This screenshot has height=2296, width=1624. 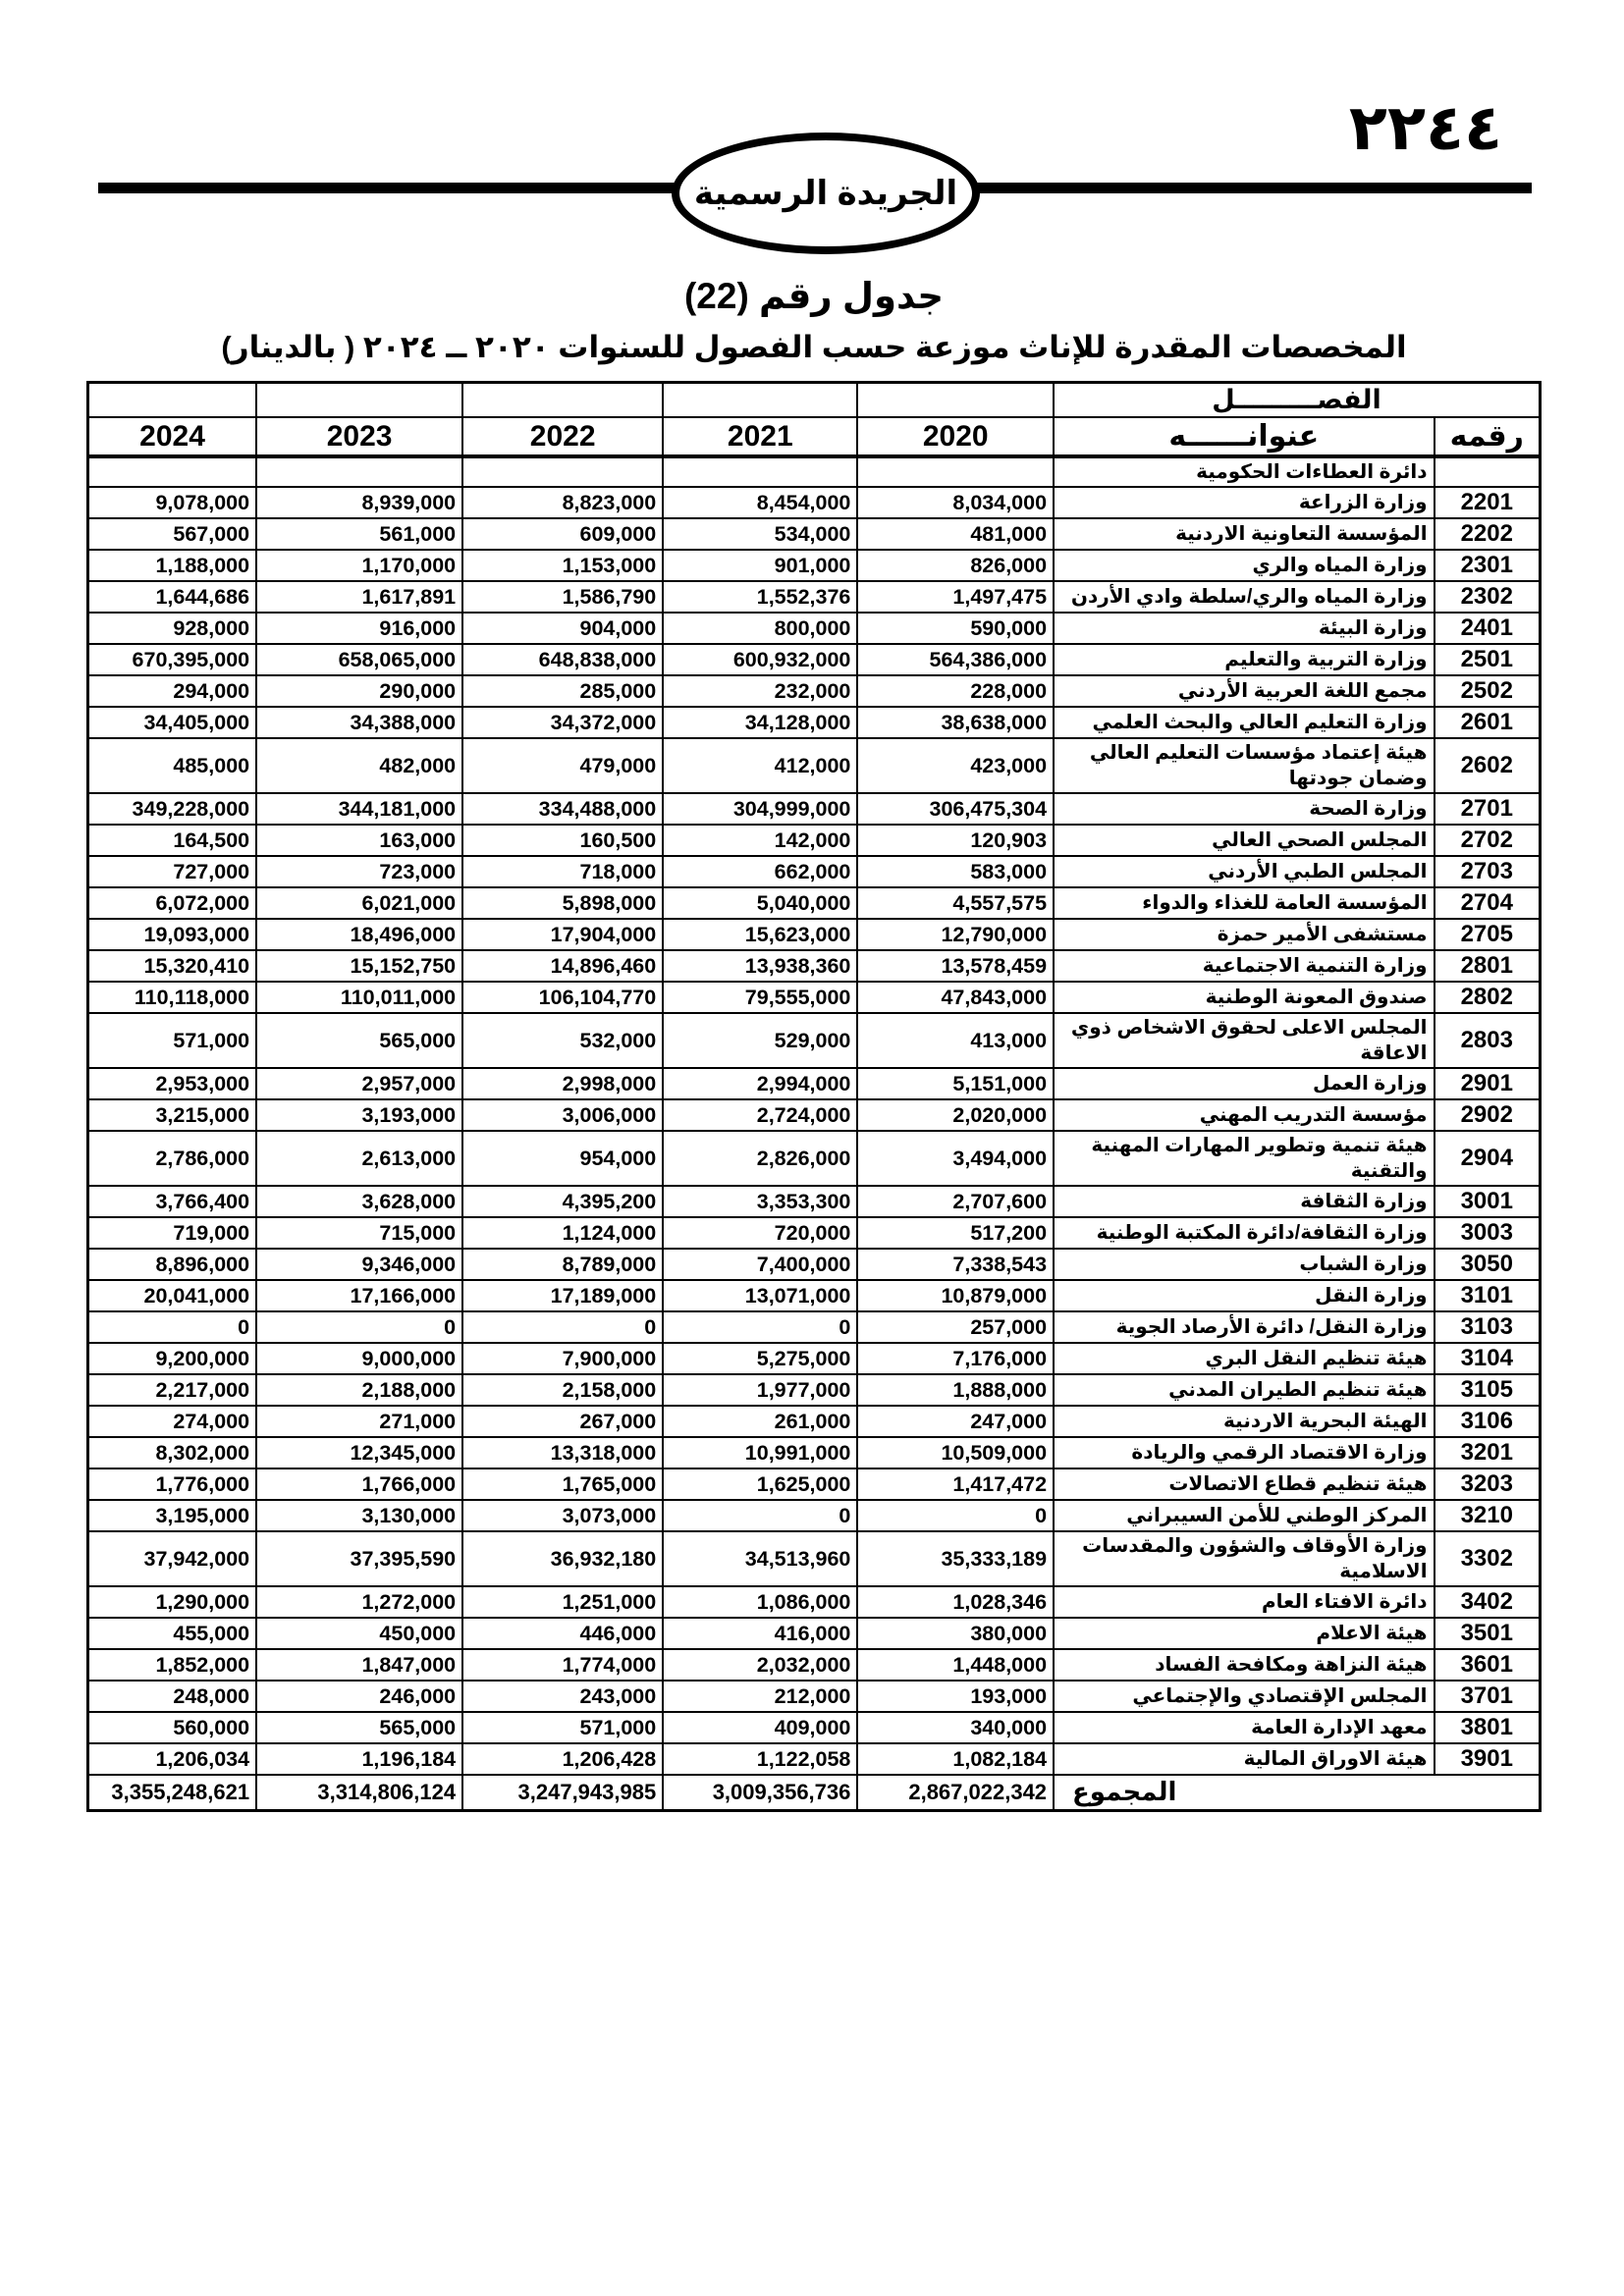 What do you see at coordinates (563, 1158) in the screenshot?
I see `value-2022: 954,000` at bounding box center [563, 1158].